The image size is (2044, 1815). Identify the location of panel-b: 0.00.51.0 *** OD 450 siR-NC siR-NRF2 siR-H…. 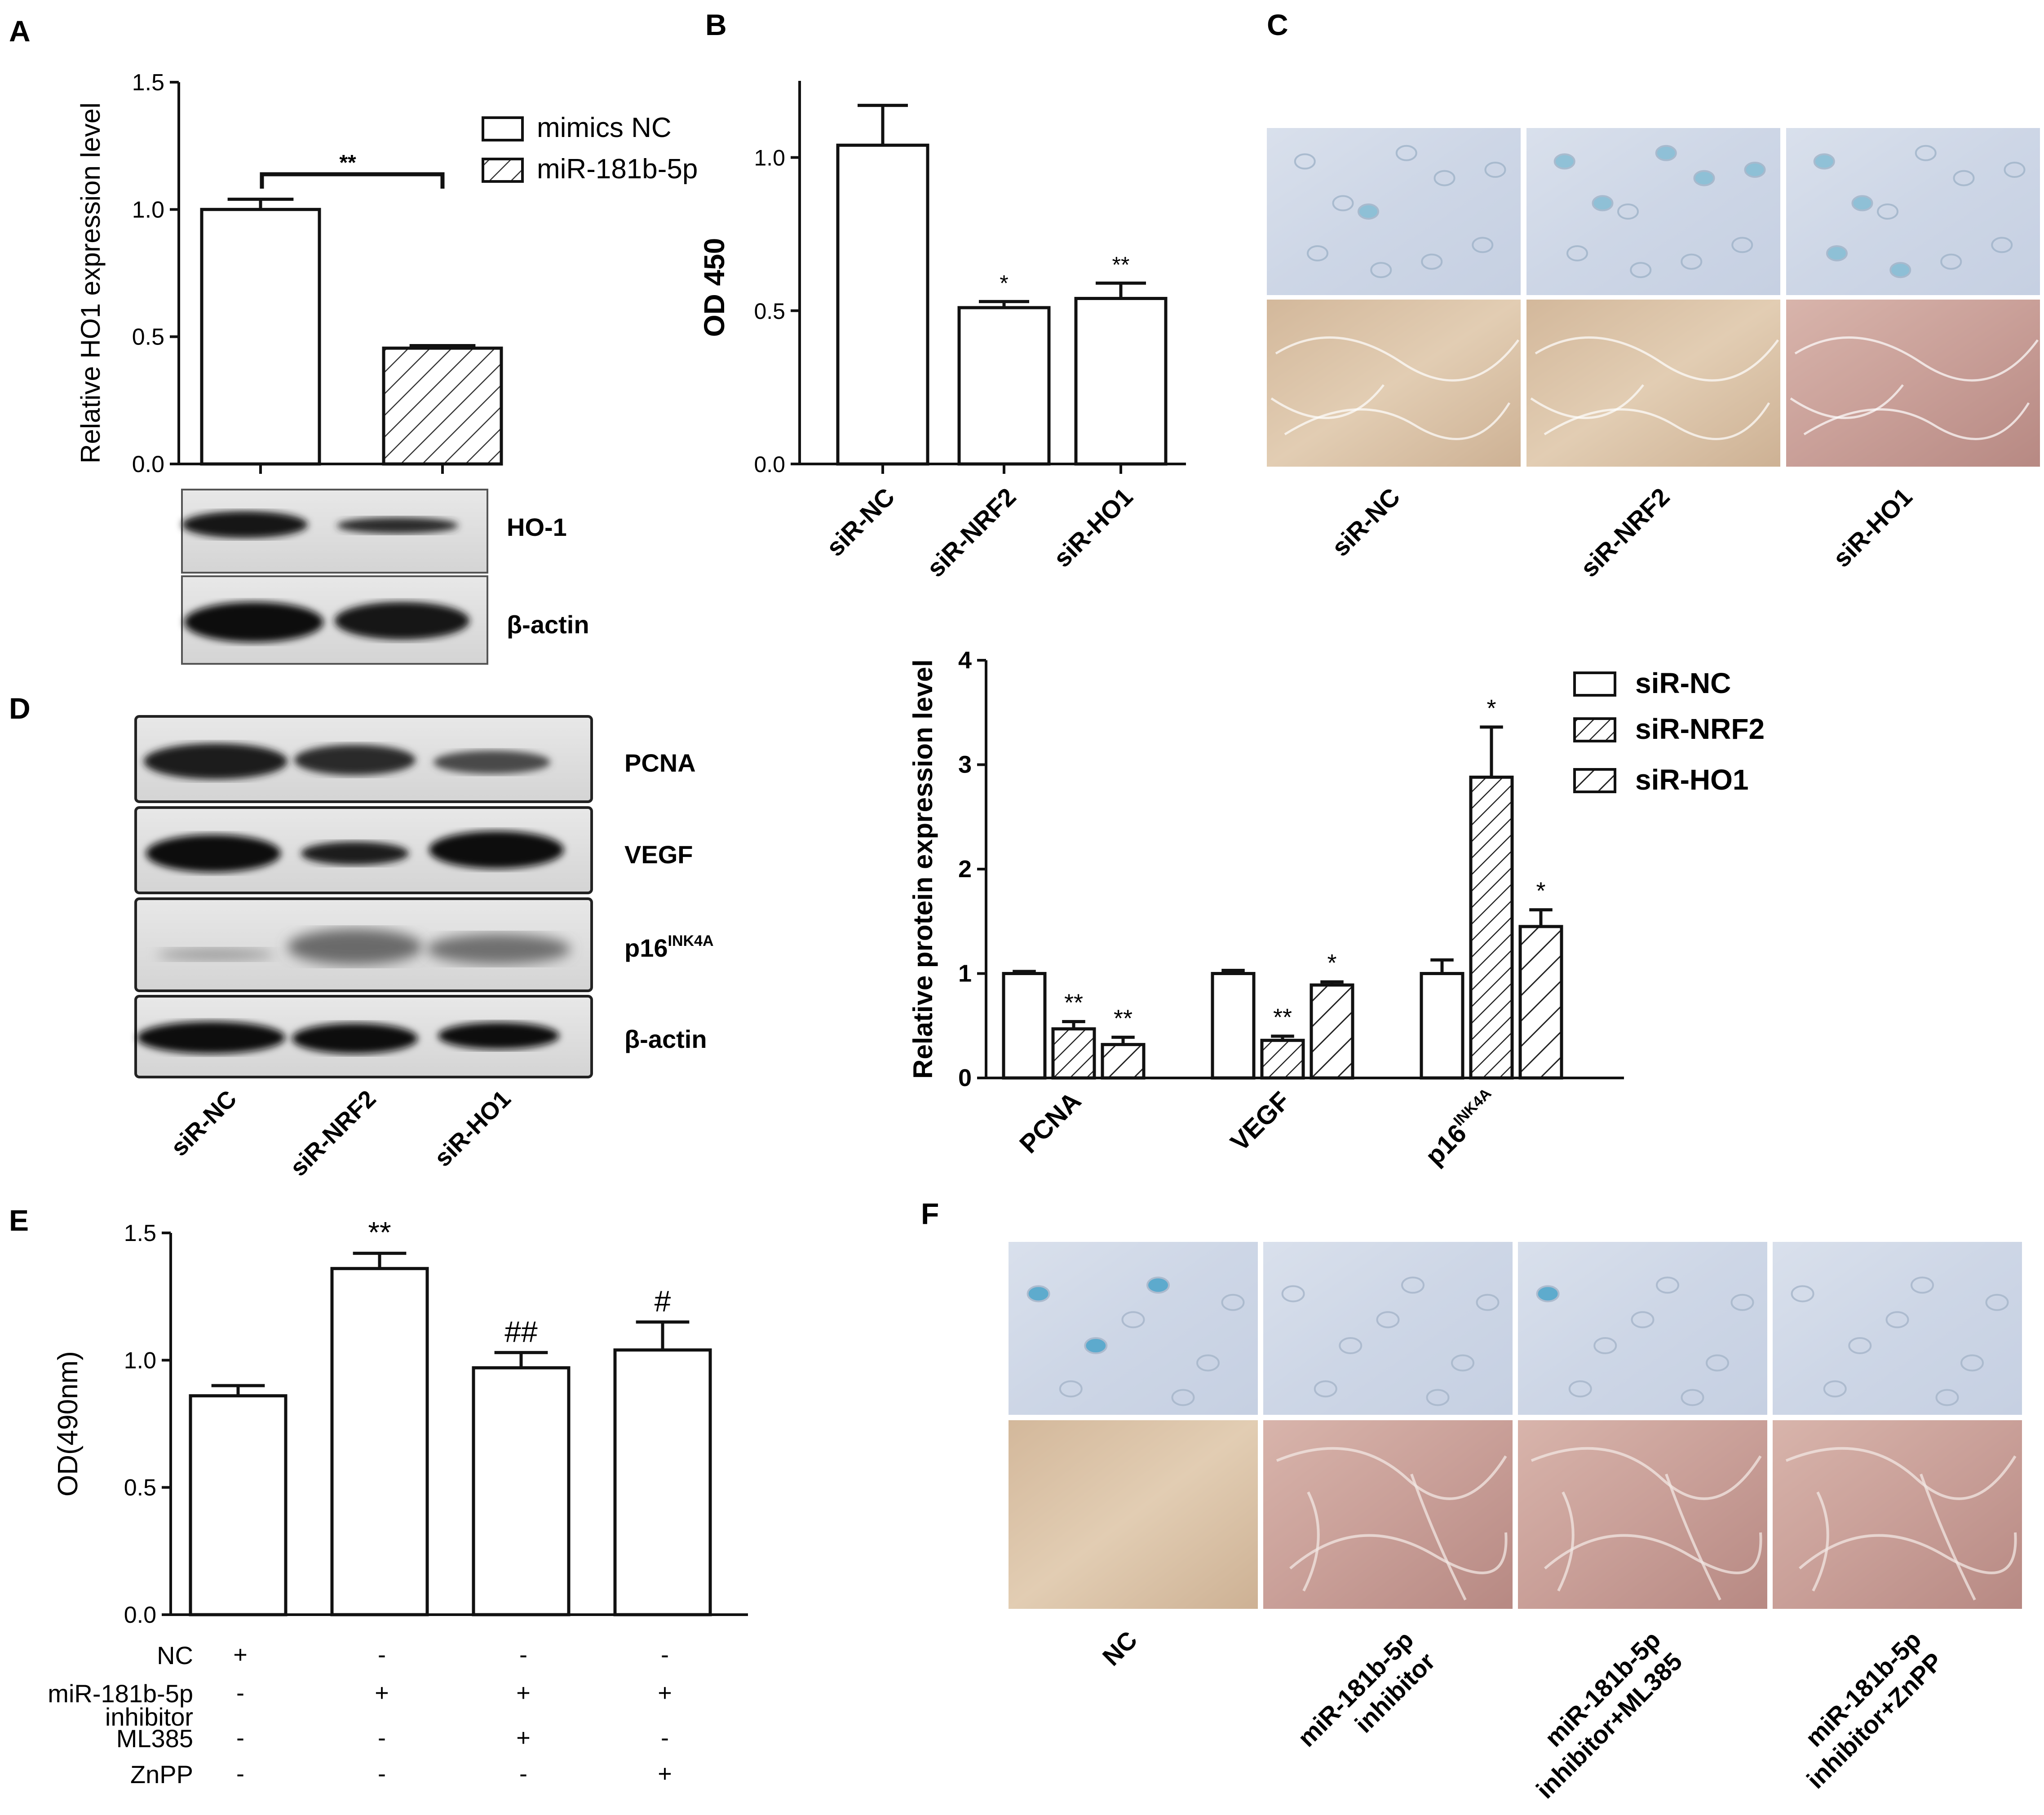
(942, 332).